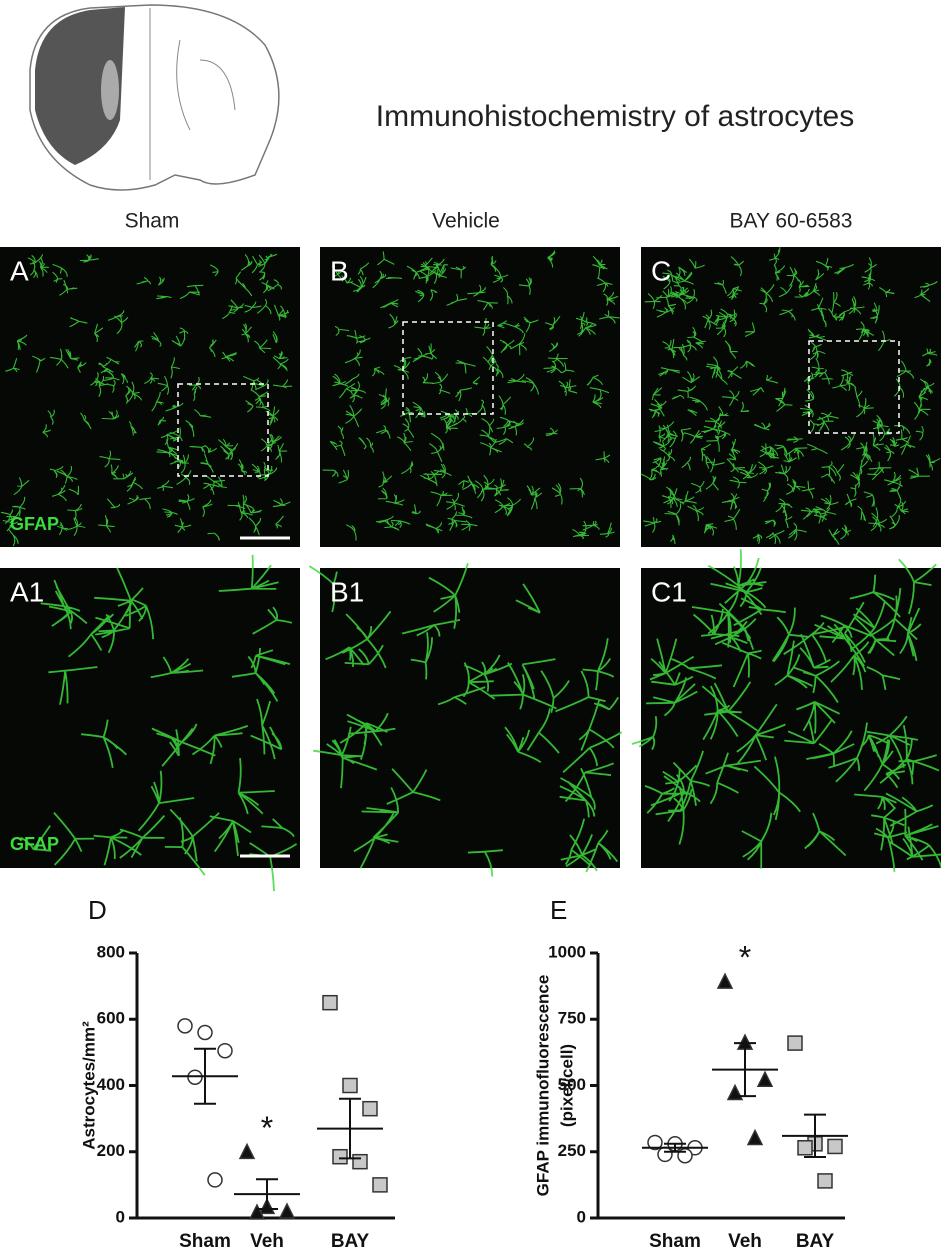 This screenshot has width=941, height=1251. What do you see at coordinates (791, 221) in the screenshot?
I see `column-label: BAY 60-6583` at bounding box center [791, 221].